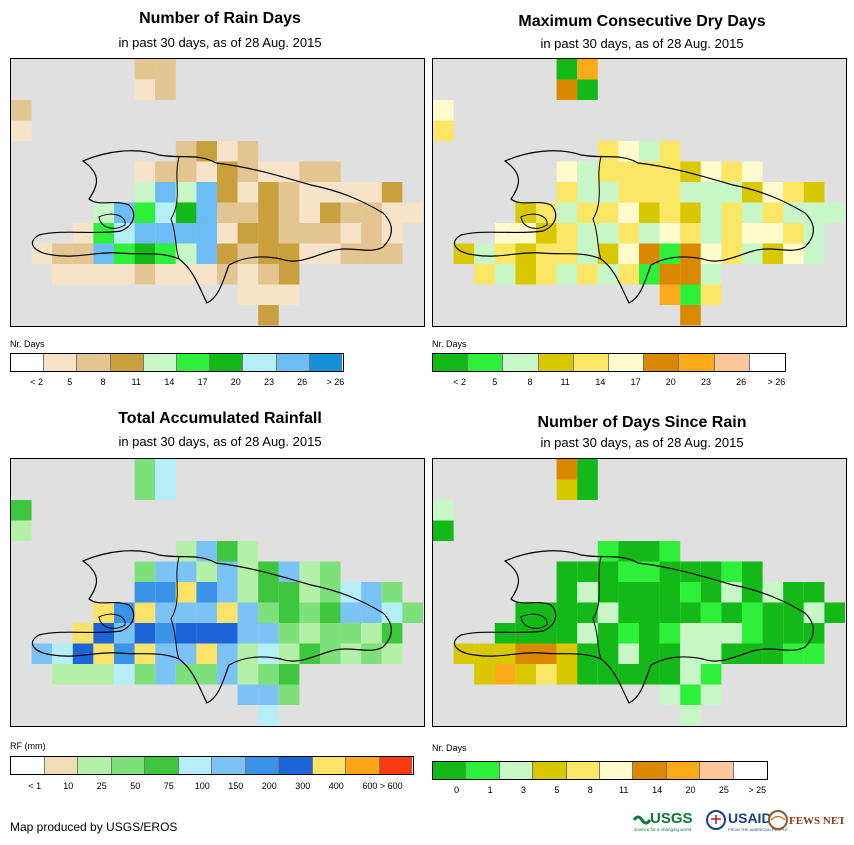 The height and width of the screenshot is (845, 854). Describe the element at coordinates (633, 227) in the screenshot. I see `coastline` at that location.